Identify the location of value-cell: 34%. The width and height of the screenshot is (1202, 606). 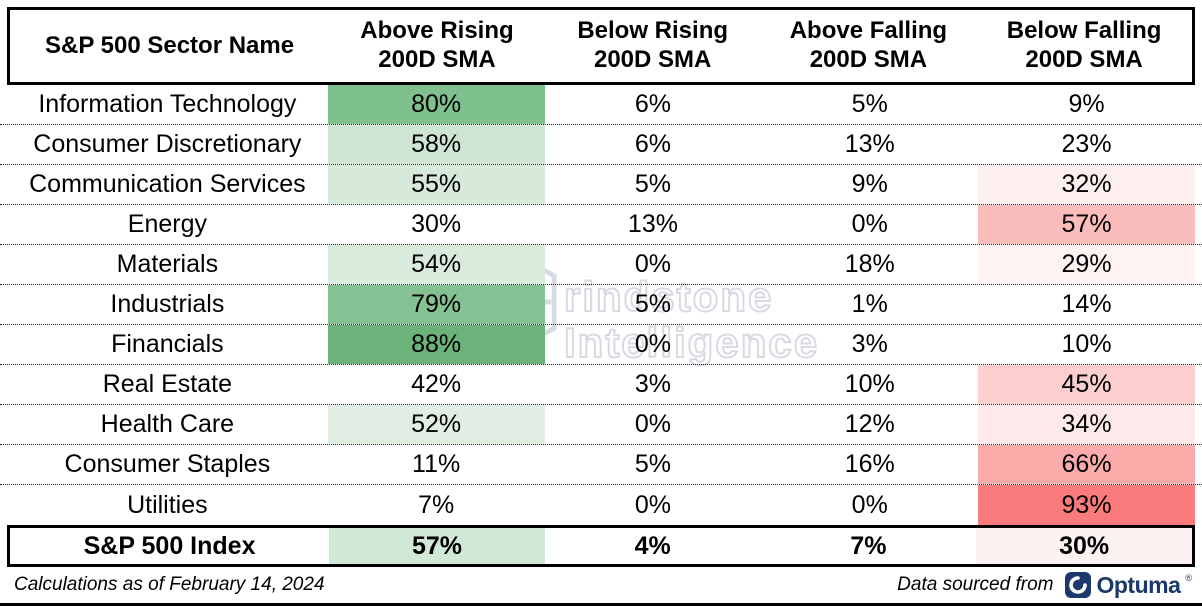
(1086, 424).